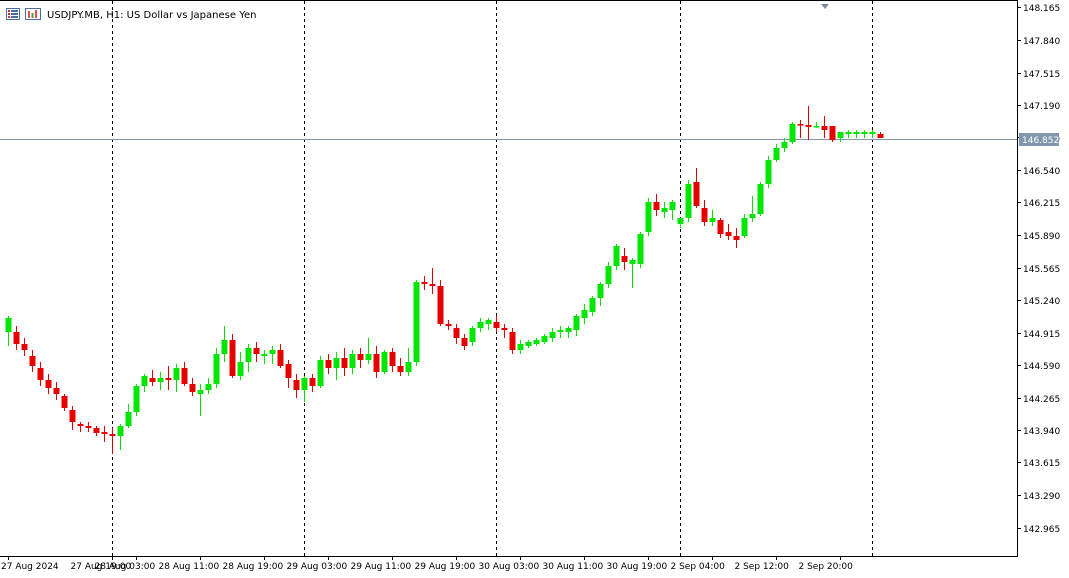 The image size is (1069, 578). What do you see at coordinates (825, 6) in the screenshot?
I see `chart-shift-marker-icon` at bounding box center [825, 6].